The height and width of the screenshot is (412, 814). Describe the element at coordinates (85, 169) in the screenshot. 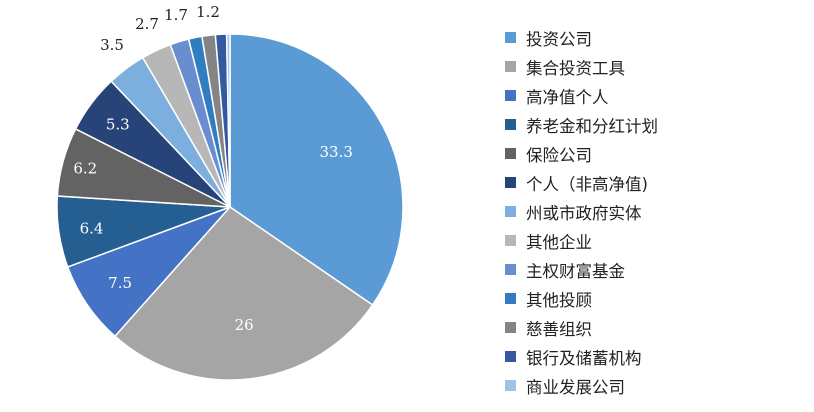

I see `data-label: 6.2` at that location.